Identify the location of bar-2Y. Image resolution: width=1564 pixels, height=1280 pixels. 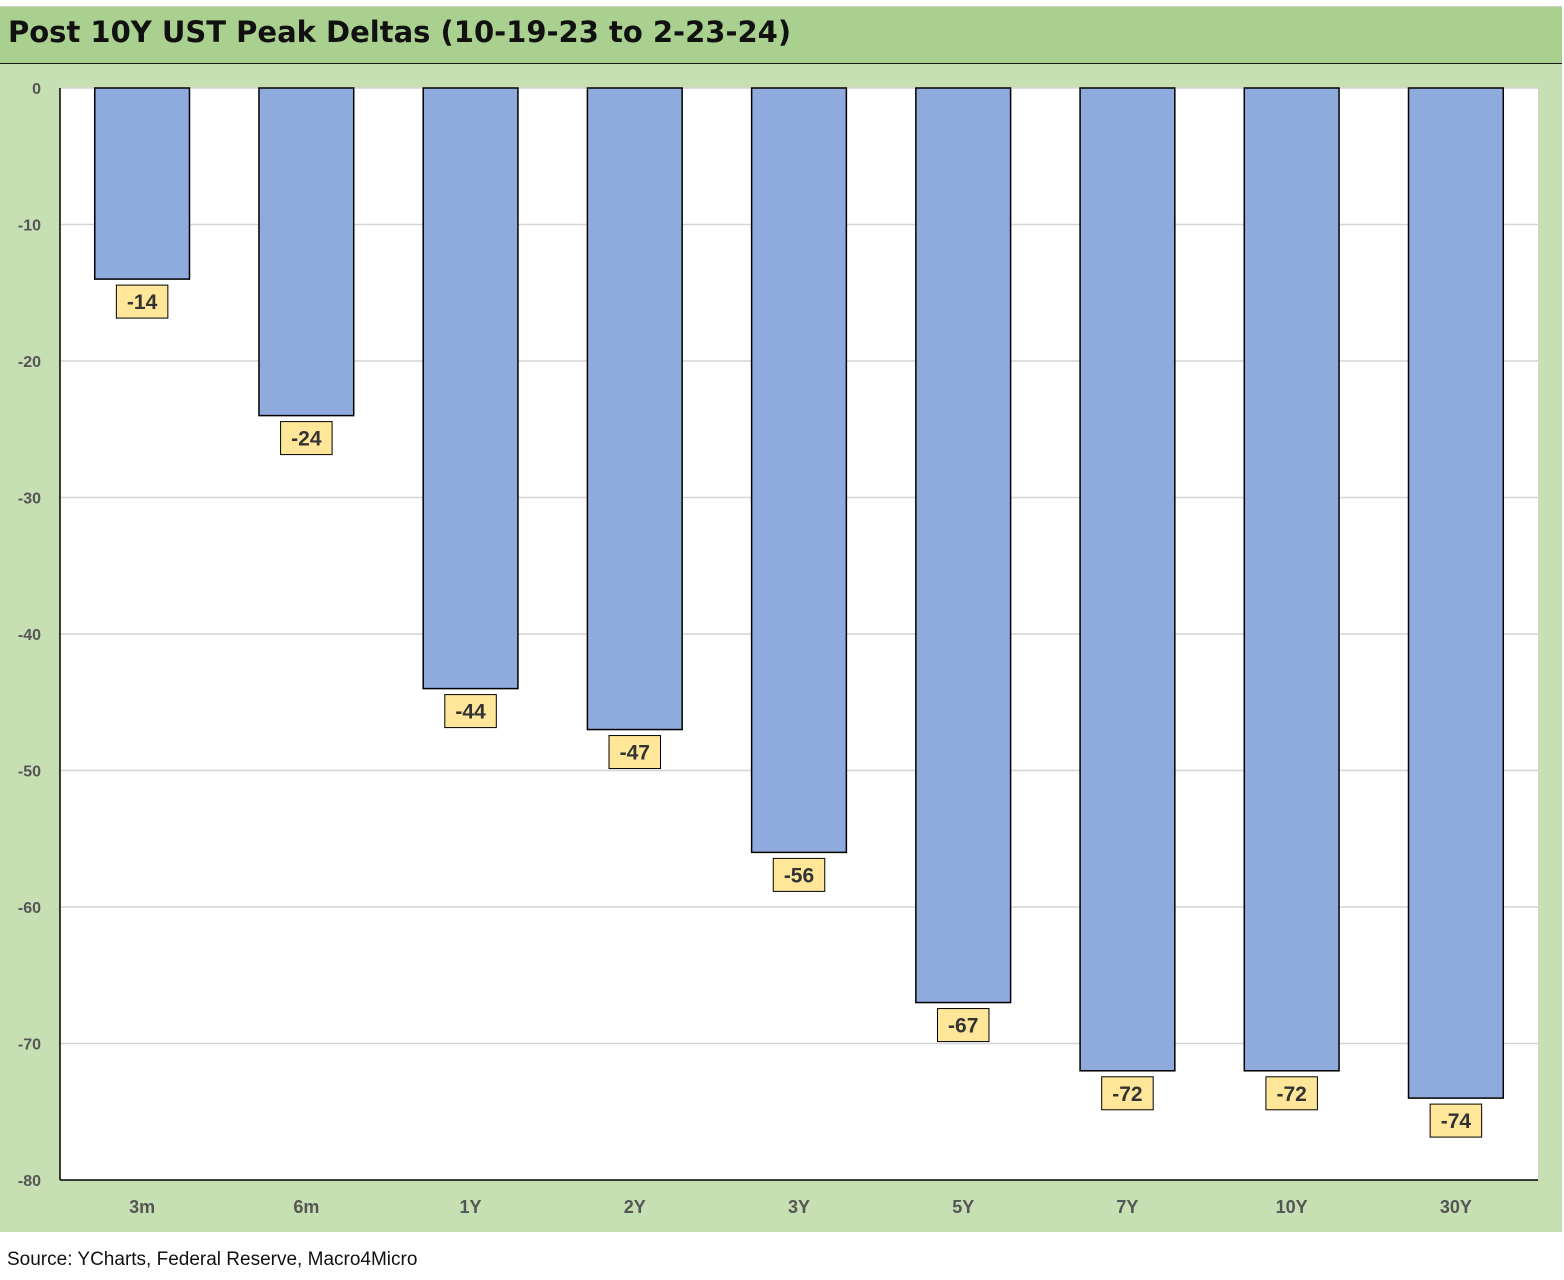
(634, 409).